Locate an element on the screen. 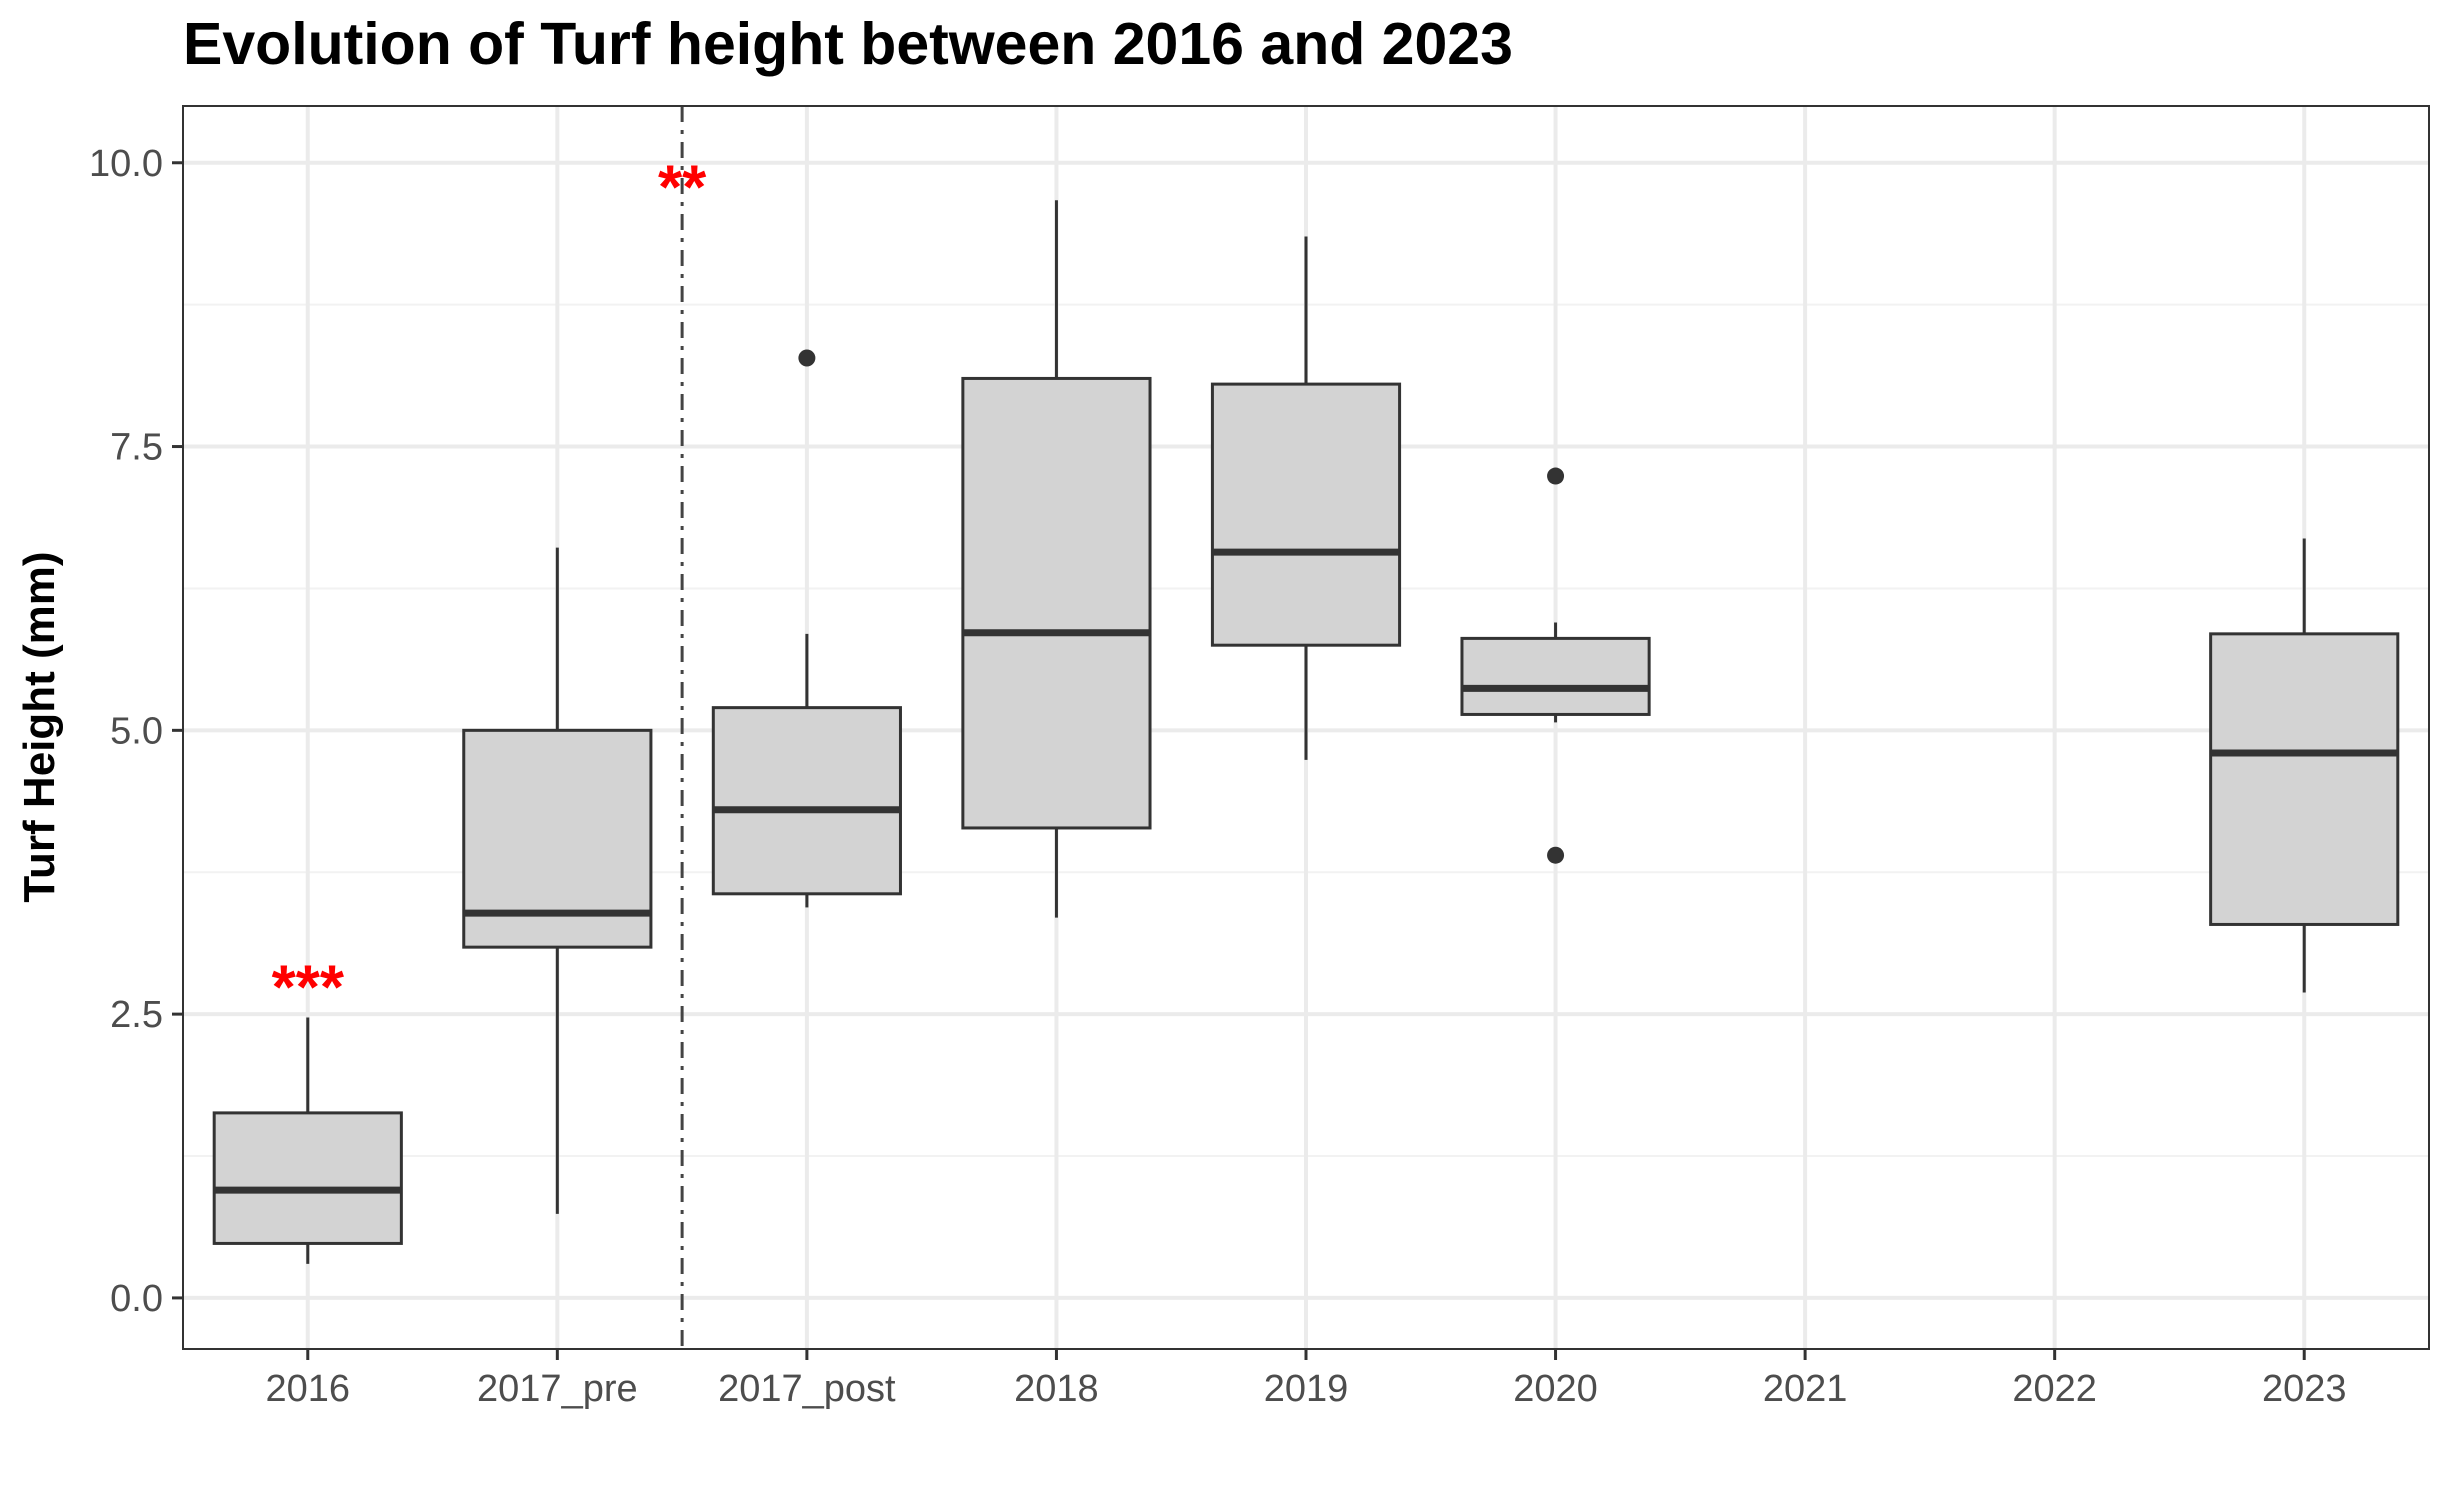 The image size is (2446, 1493). box-2020 is located at coordinates (1555, 665).